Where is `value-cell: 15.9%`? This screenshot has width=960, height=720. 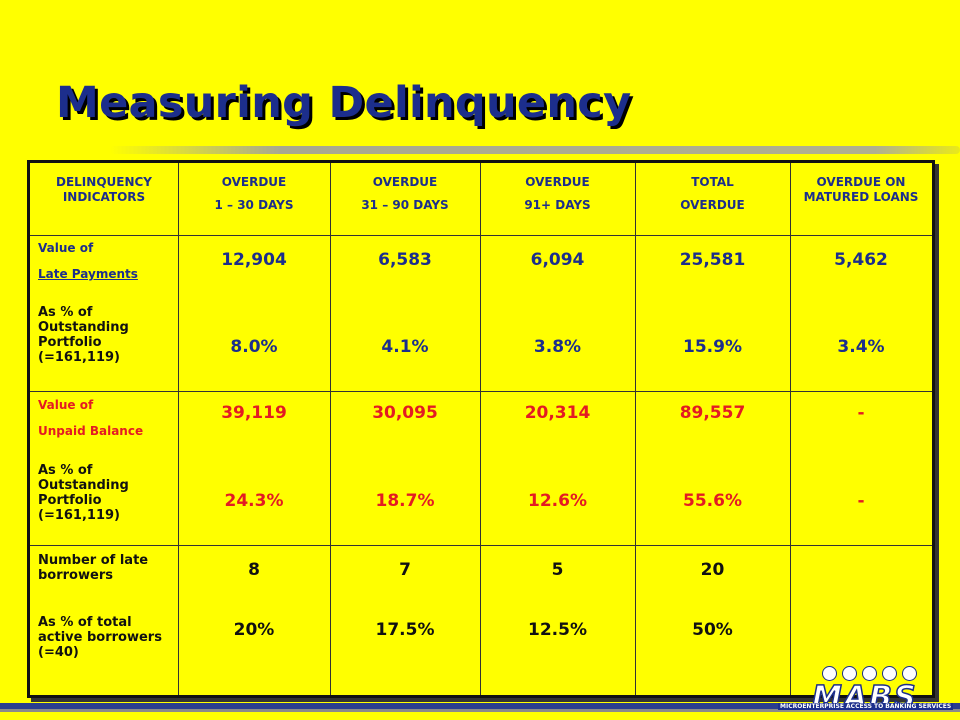
value-cell: 15.9% is located at coordinates (712, 347).